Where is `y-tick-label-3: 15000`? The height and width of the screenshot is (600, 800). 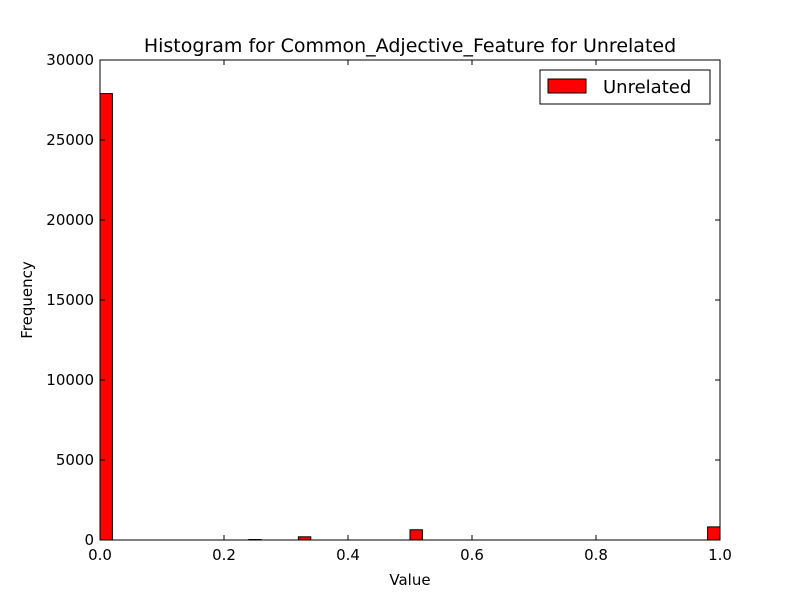 y-tick-label-3: 15000 is located at coordinates (70, 300).